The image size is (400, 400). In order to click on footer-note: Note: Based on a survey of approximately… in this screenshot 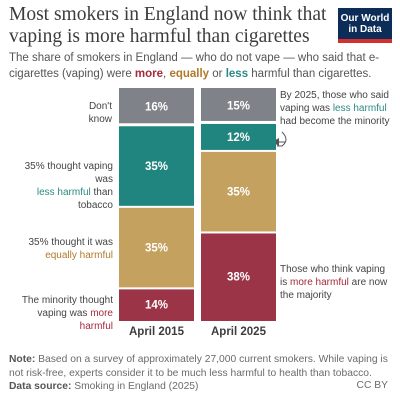, I will do `click(201, 367)`.